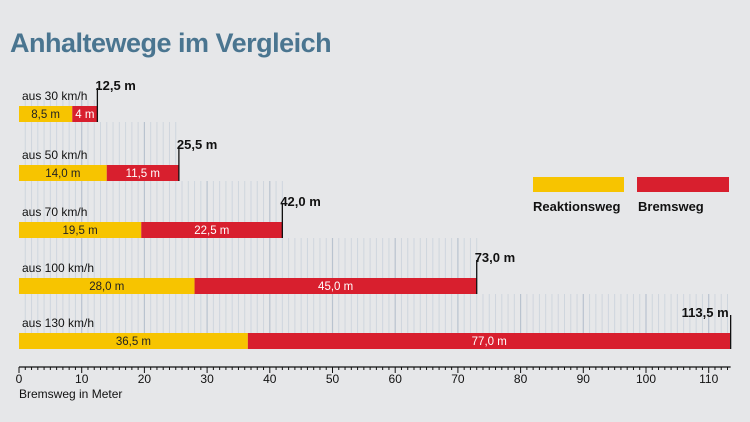 The height and width of the screenshot is (422, 750). I want to click on x-tick-label: 80, so click(521, 379).